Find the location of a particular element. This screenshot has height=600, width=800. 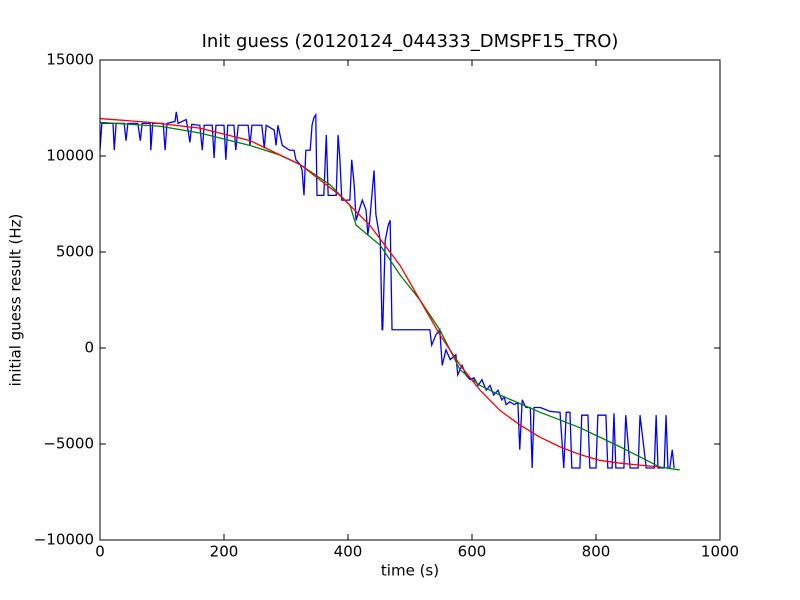

y-tick-label: 5000 is located at coordinates (75, 252).